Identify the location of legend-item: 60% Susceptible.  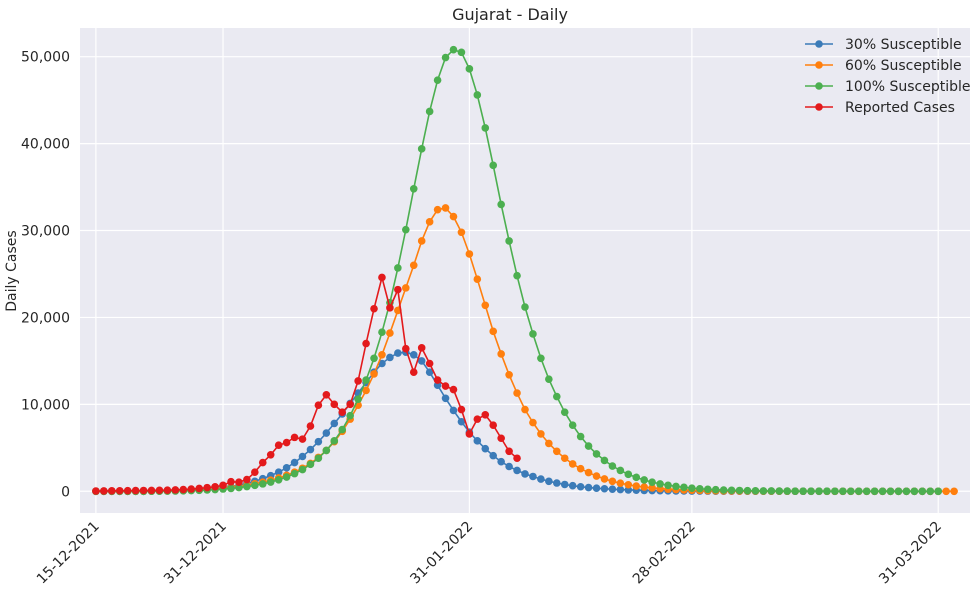
(883, 66).